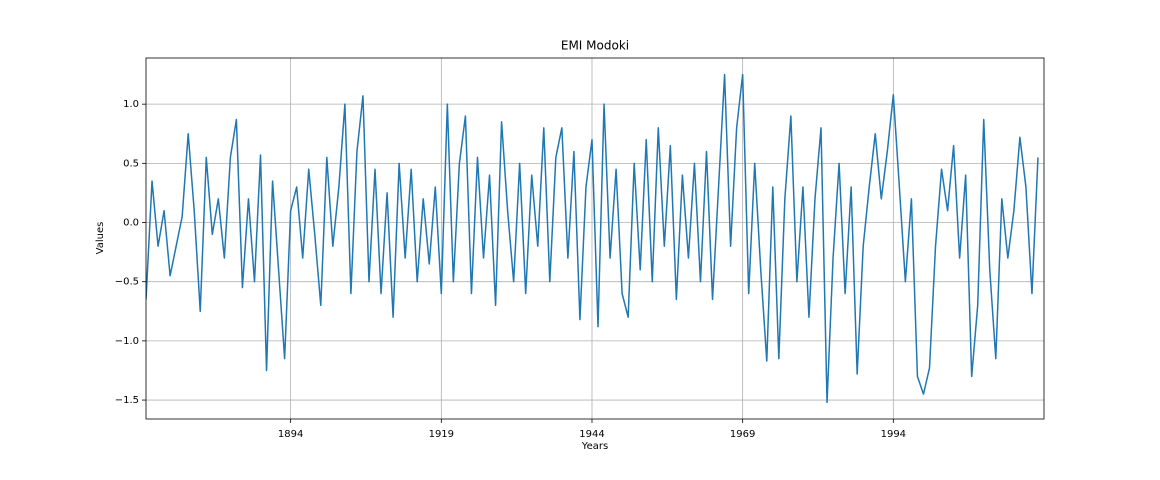 This screenshot has width=1160, height=480. What do you see at coordinates (742, 434) in the screenshot?
I see `x-tick-label: 1969` at bounding box center [742, 434].